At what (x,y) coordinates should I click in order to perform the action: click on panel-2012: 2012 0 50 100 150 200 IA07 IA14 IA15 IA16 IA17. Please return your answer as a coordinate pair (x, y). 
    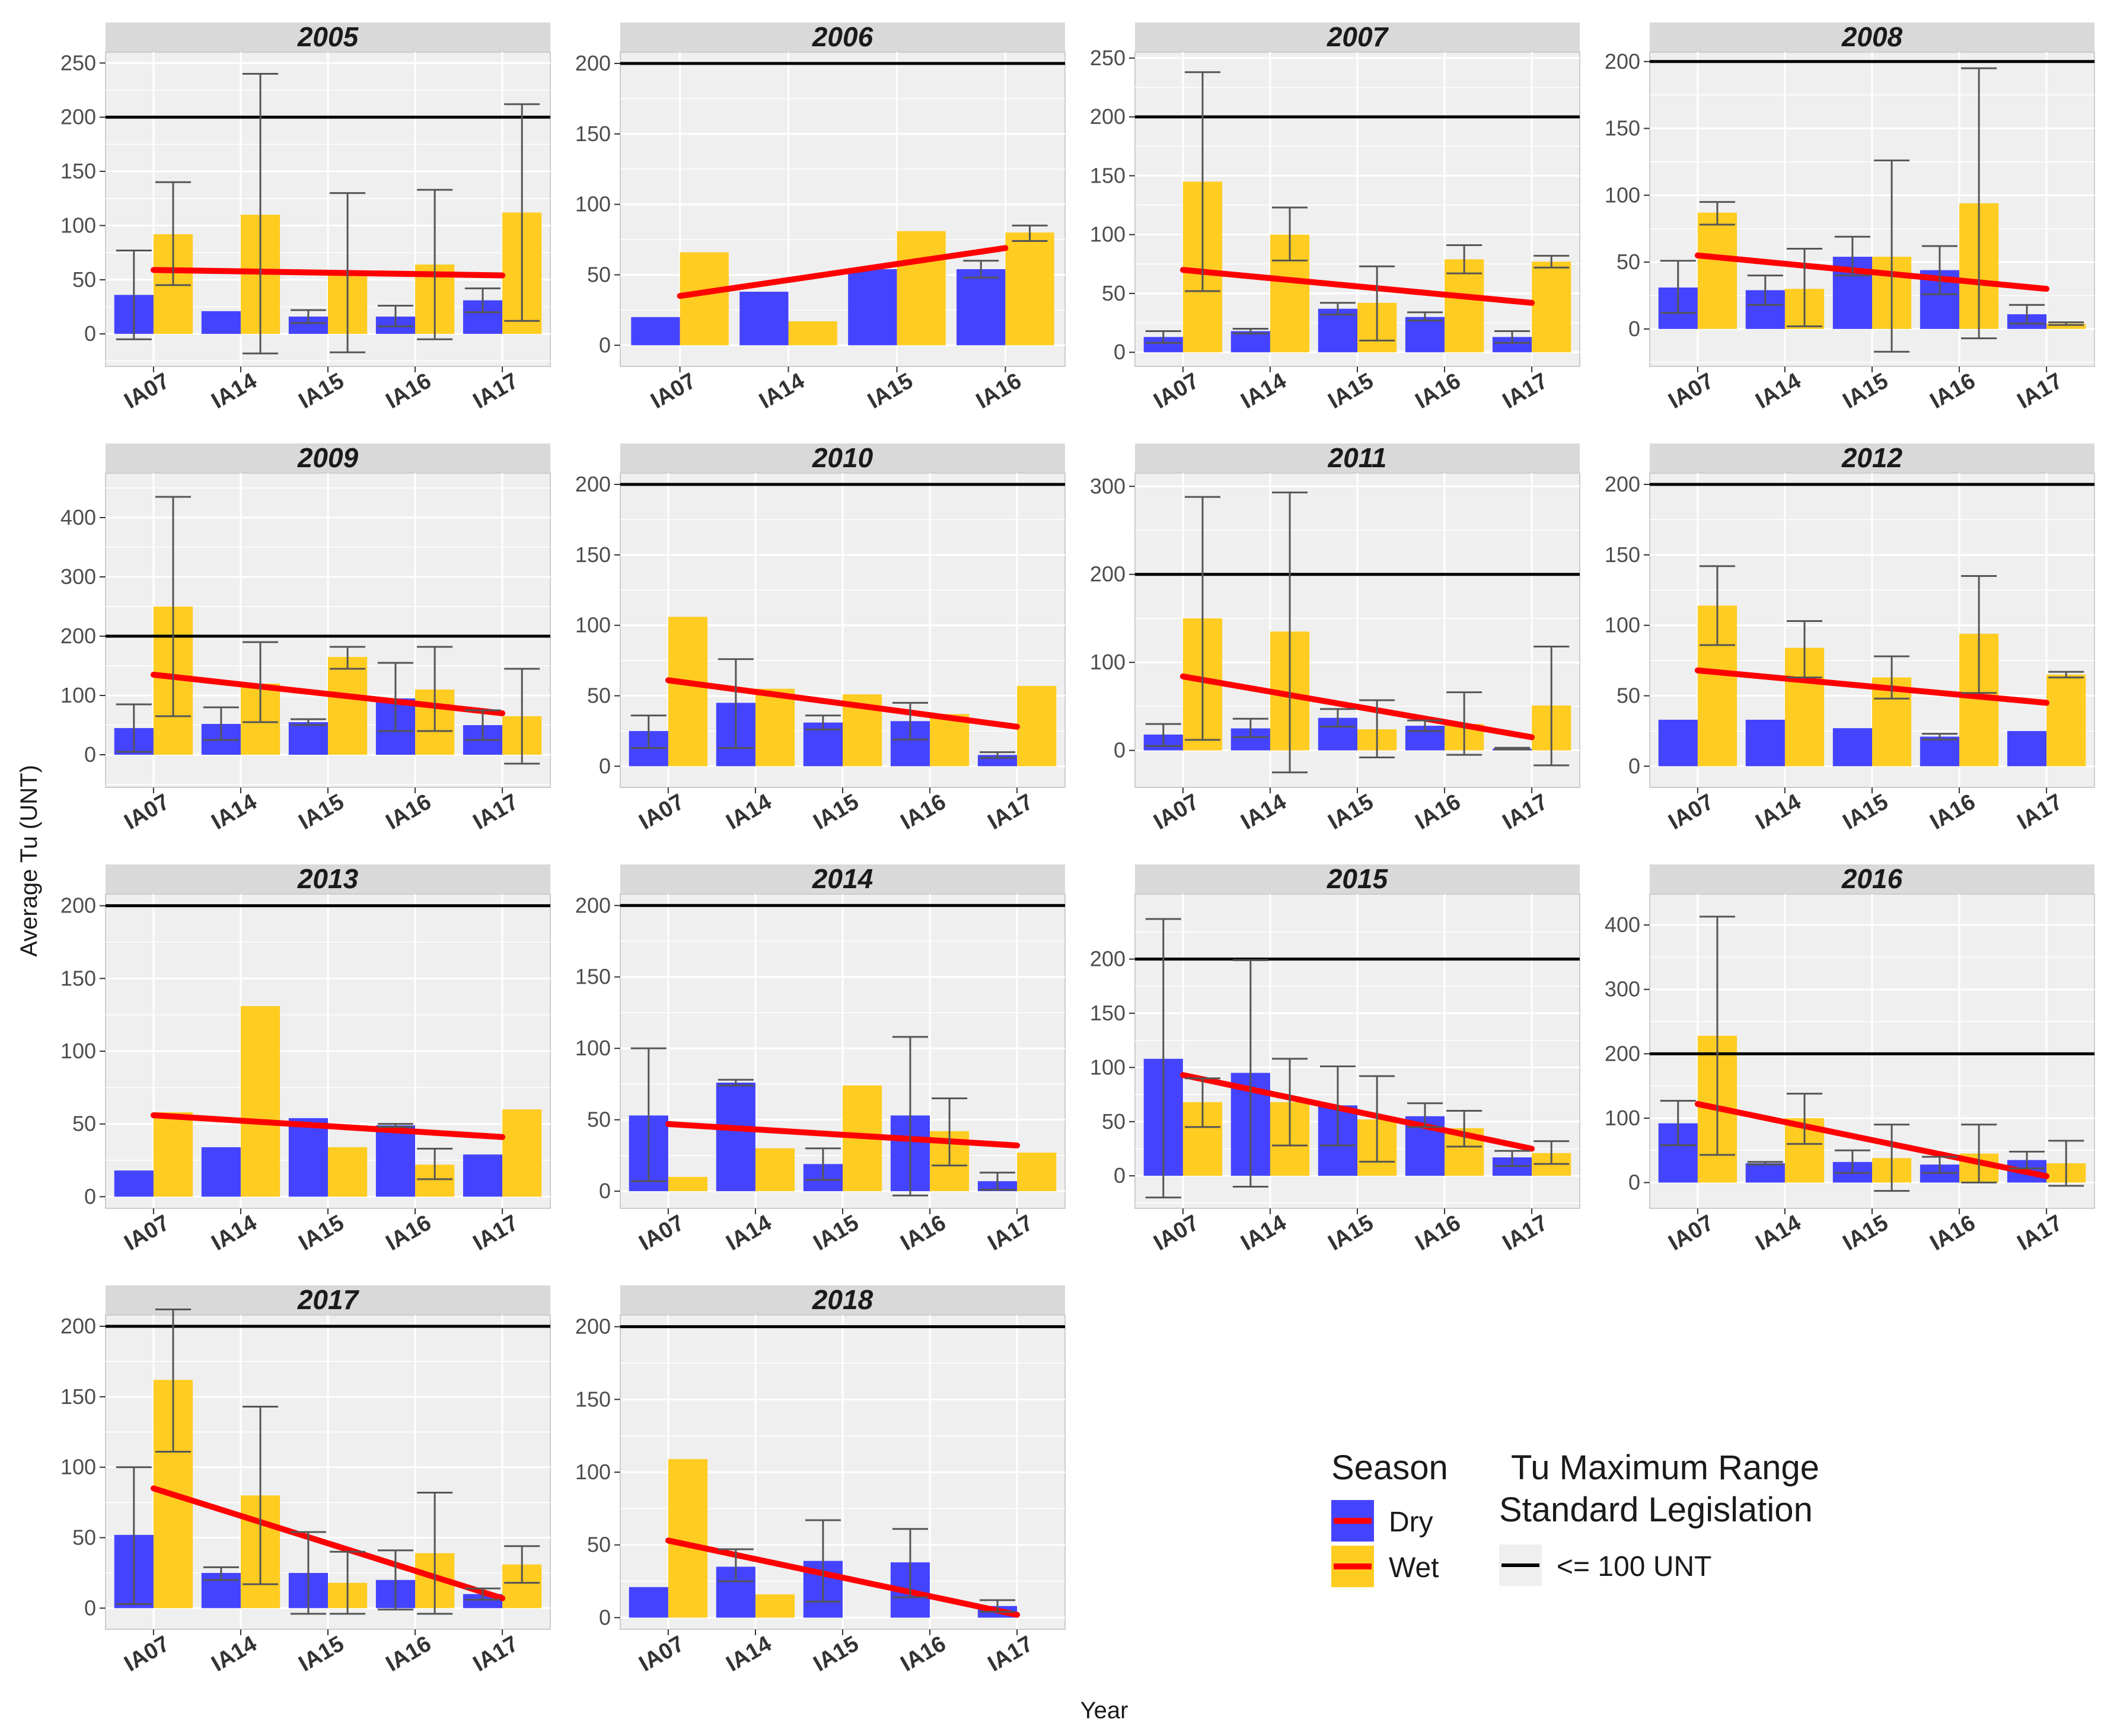
    Looking at the image, I should click on (1850, 638).